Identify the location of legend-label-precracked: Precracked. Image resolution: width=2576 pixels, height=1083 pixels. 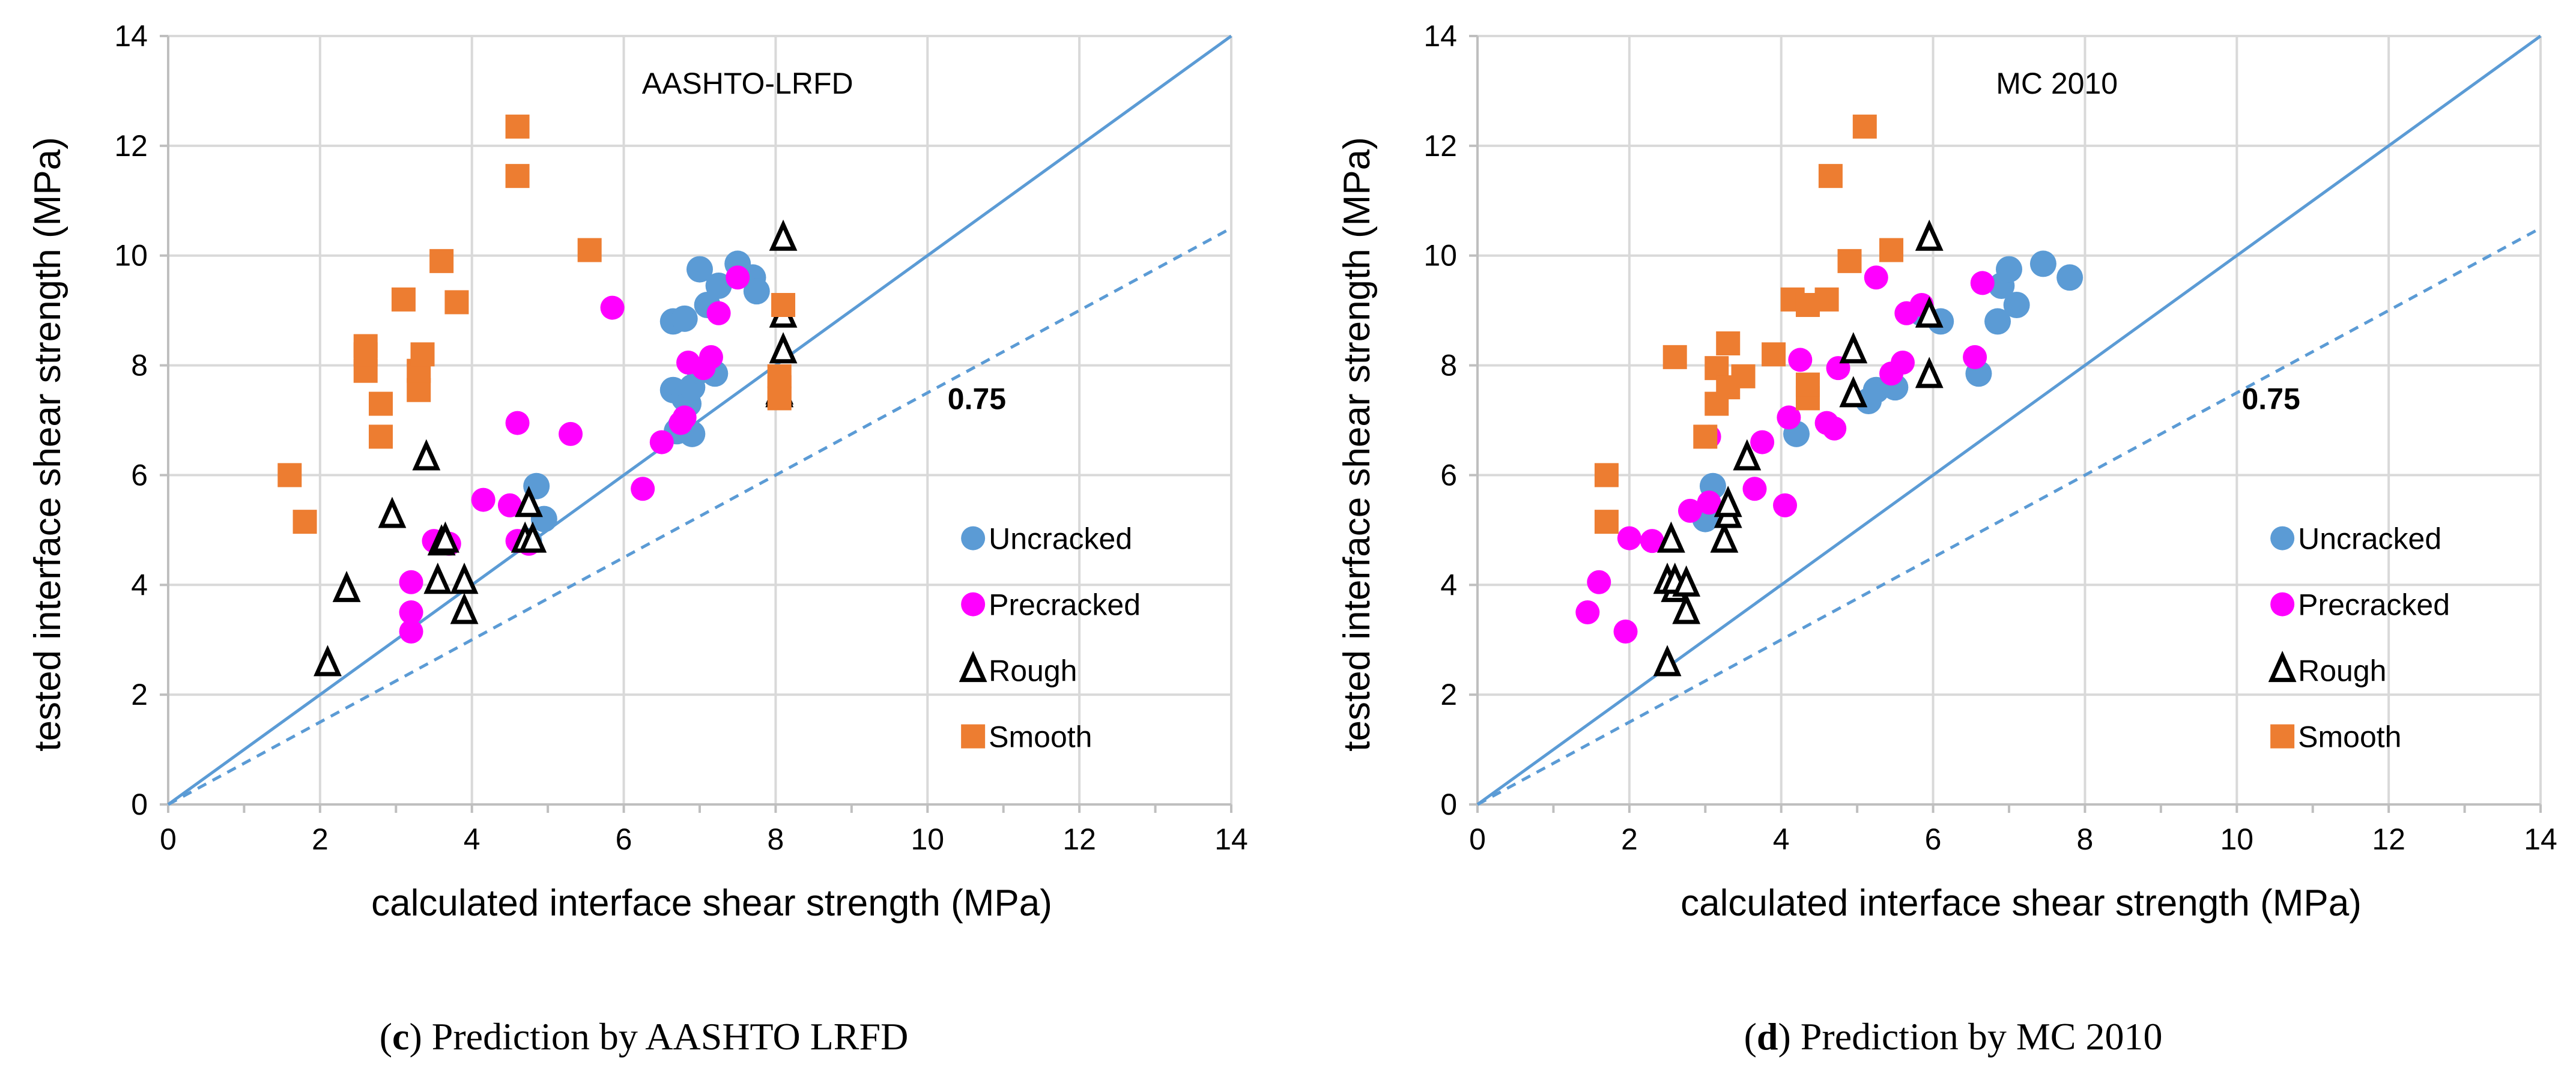
(2374, 605).